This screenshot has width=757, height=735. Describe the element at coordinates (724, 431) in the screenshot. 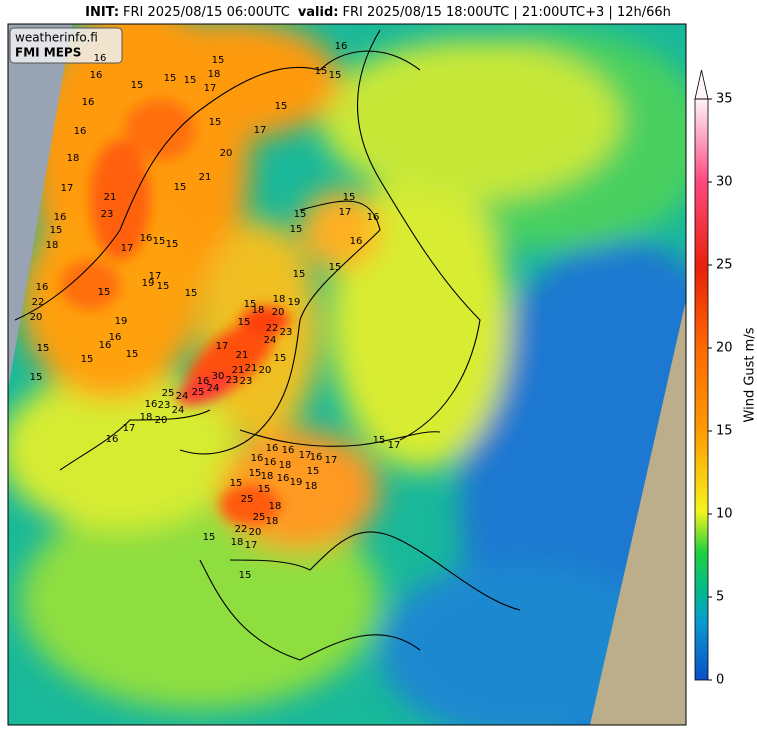

I see `colorbar-tick-label: 15` at that location.